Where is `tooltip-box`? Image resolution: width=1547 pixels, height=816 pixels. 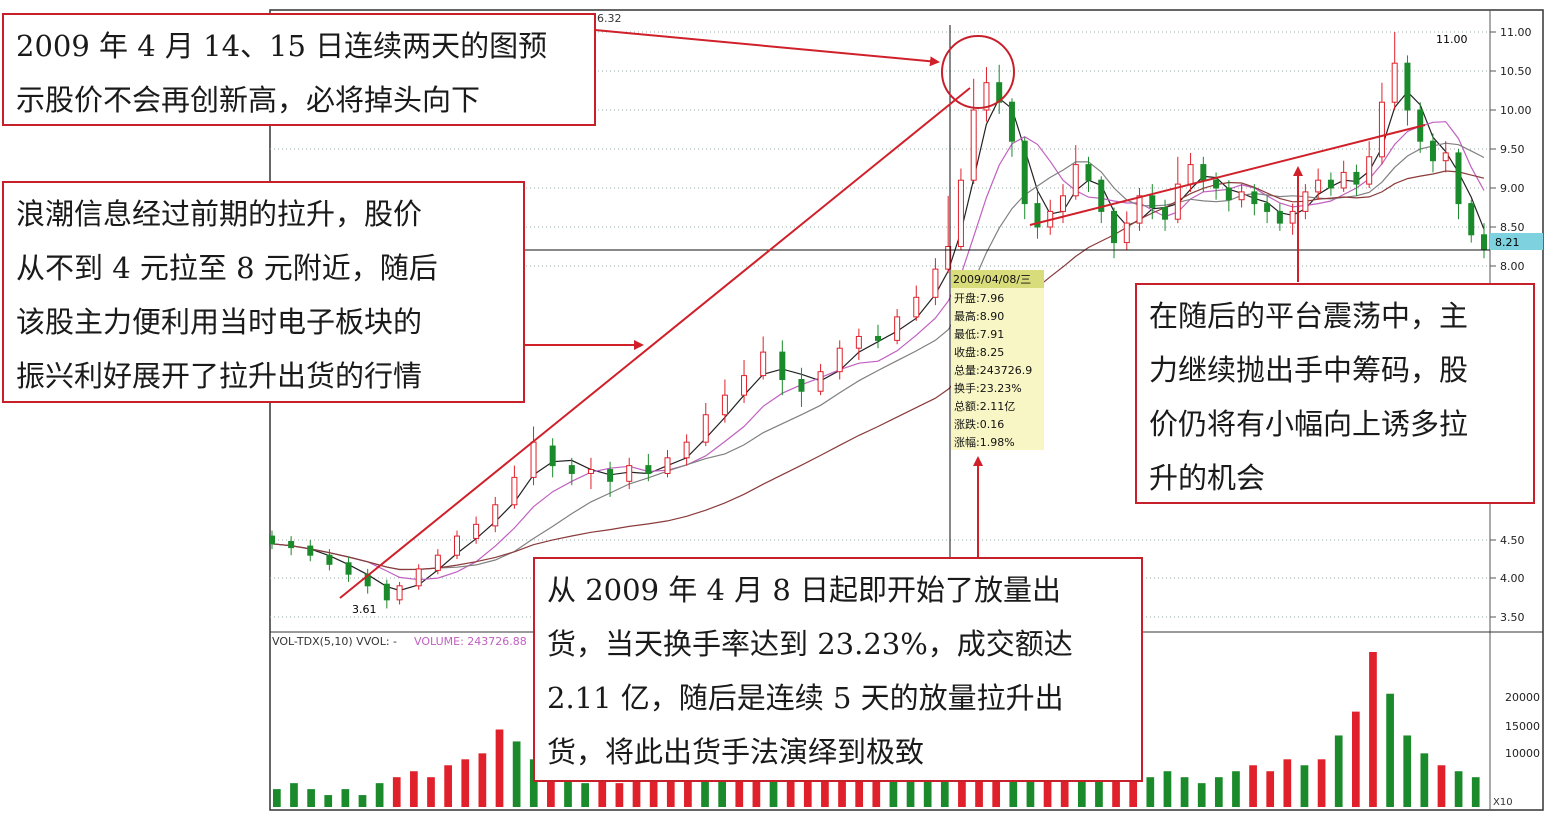 tooltip-box is located at coordinates (997, 360).